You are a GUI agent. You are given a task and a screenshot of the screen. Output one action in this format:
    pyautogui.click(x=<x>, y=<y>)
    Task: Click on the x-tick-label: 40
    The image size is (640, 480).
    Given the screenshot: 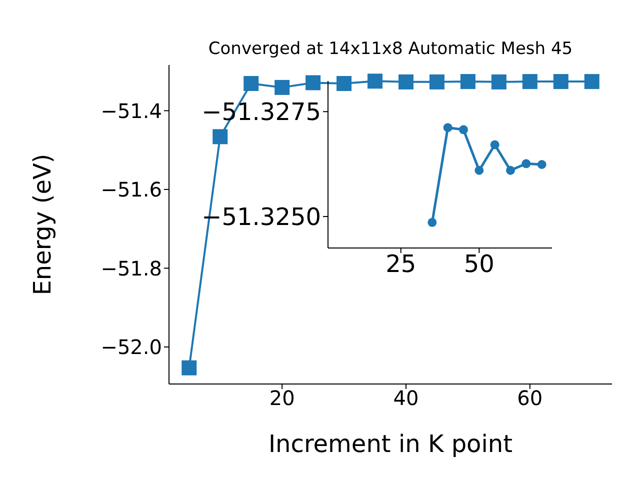 What is the action you would take?
    pyautogui.click(x=406, y=398)
    